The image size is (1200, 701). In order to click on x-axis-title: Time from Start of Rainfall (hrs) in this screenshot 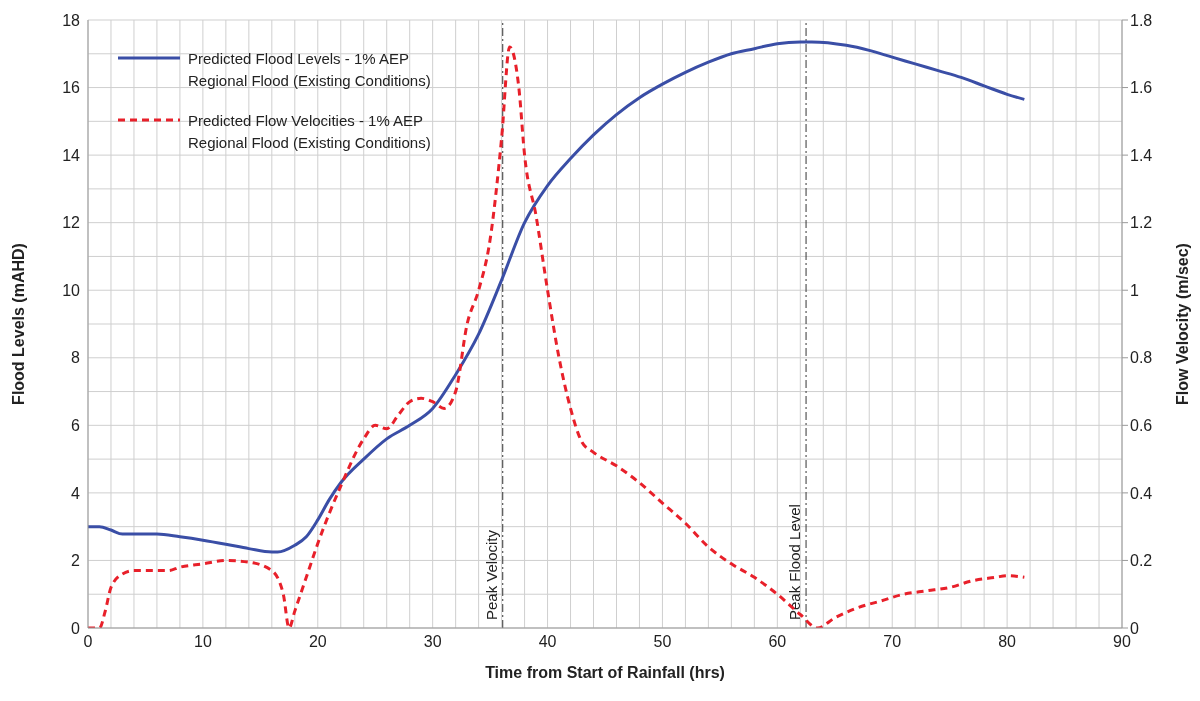, I will do `click(605, 672)`.